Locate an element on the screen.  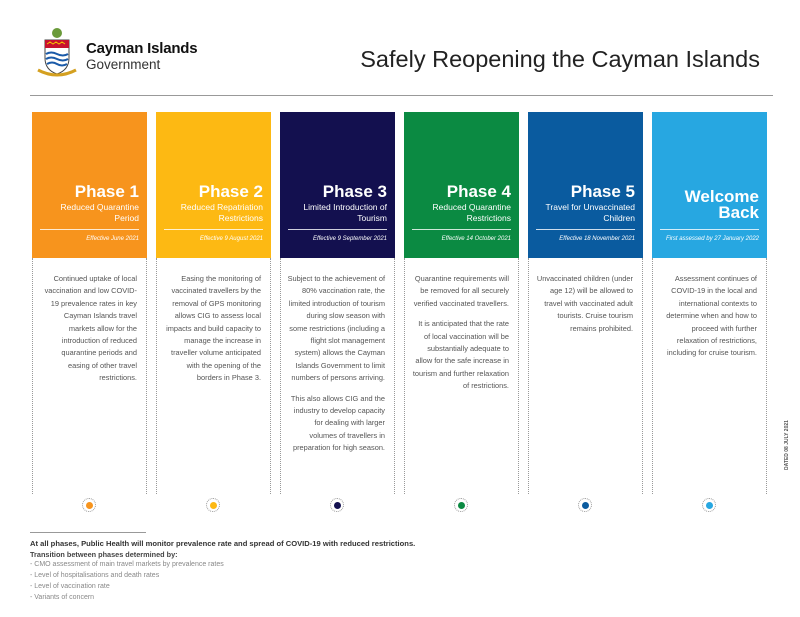
phase-effective-date: Effective June 2021 is located at coordinates (112, 239).